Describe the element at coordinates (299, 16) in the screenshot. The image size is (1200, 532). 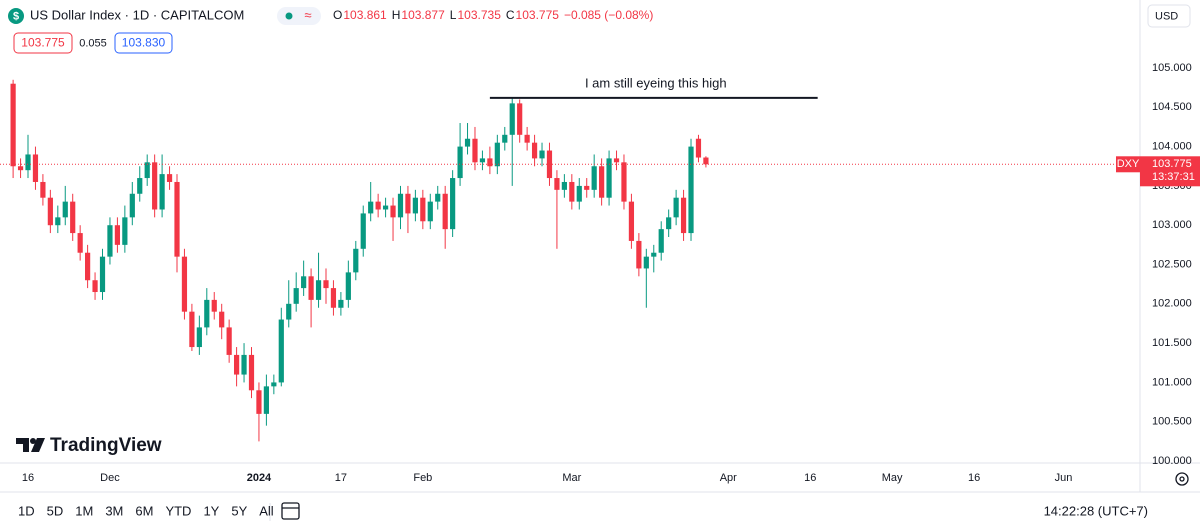
I see `status-pill` at that location.